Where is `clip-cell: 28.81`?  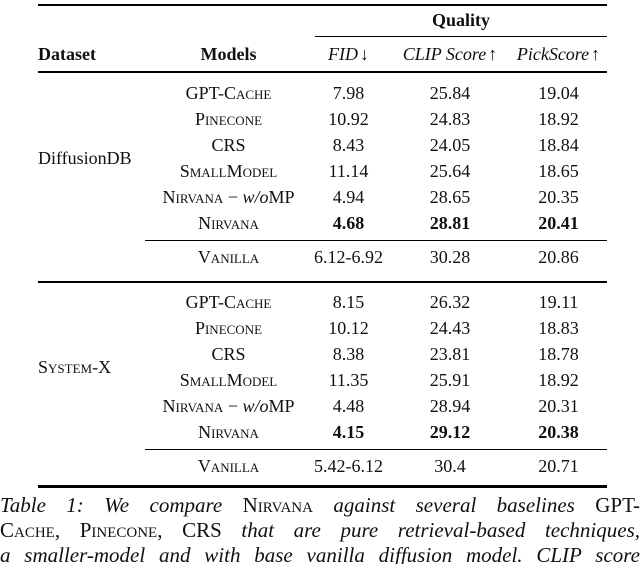
clip-cell: 28.81 is located at coordinates (450, 222).